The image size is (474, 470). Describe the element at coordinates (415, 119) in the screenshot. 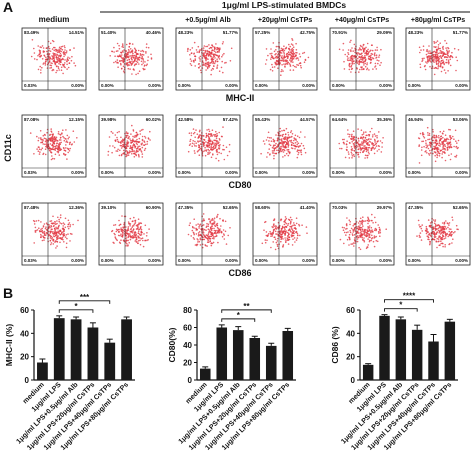

I see `quadrant-percent: 46.94%` at that location.